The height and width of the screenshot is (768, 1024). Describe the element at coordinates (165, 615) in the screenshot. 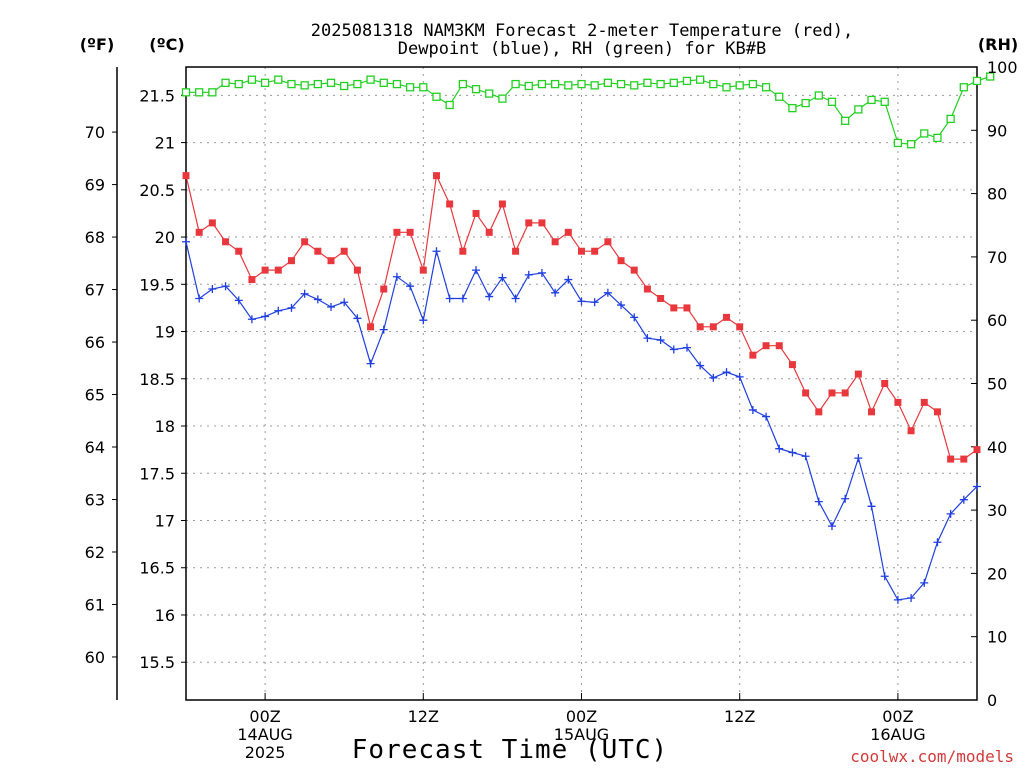

I see `celsius-tick-label: 16` at that location.